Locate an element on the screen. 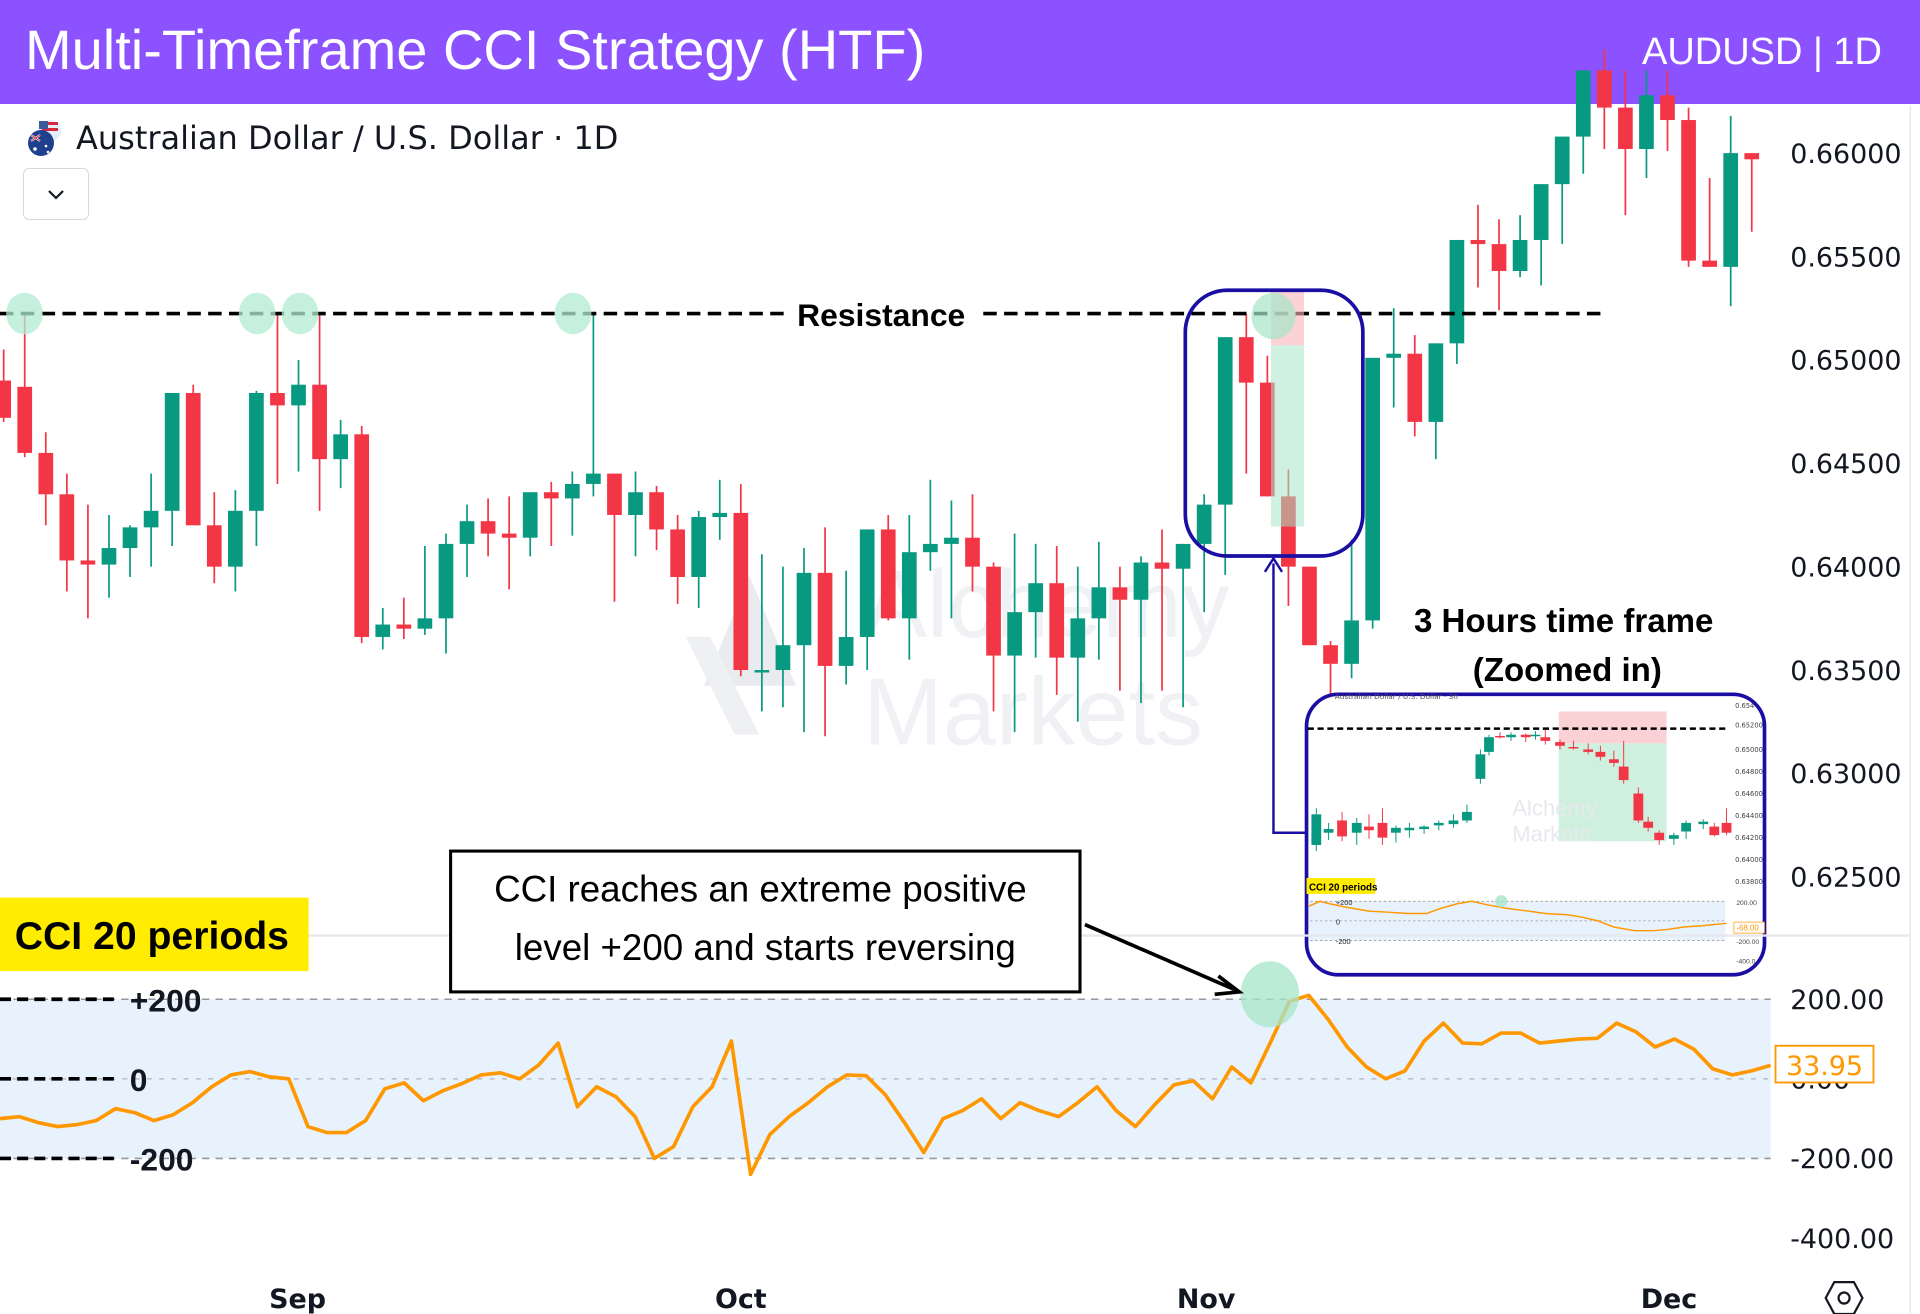  inset-cci-badge is located at coordinates (1341, 886).